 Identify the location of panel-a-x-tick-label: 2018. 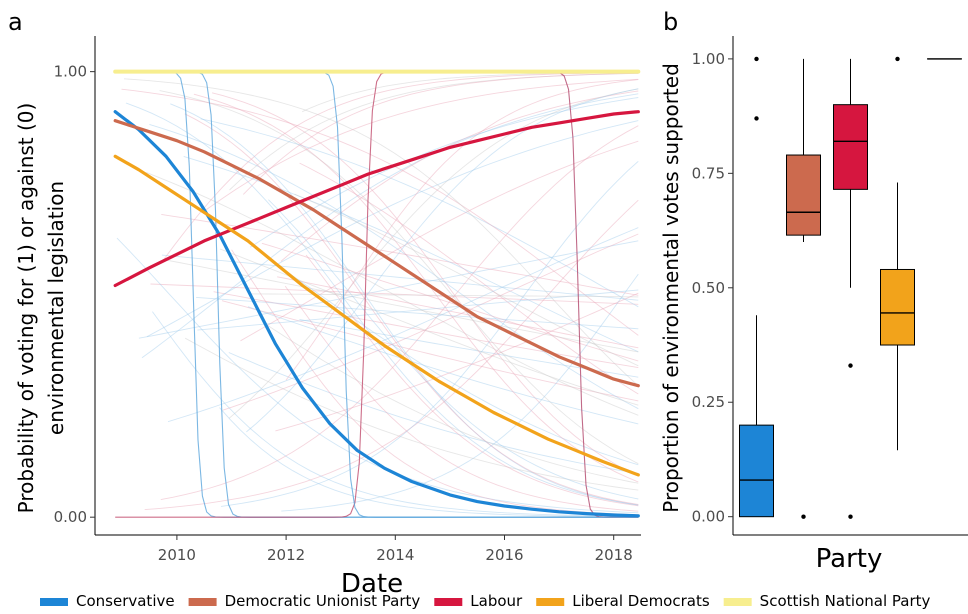
(614, 555).